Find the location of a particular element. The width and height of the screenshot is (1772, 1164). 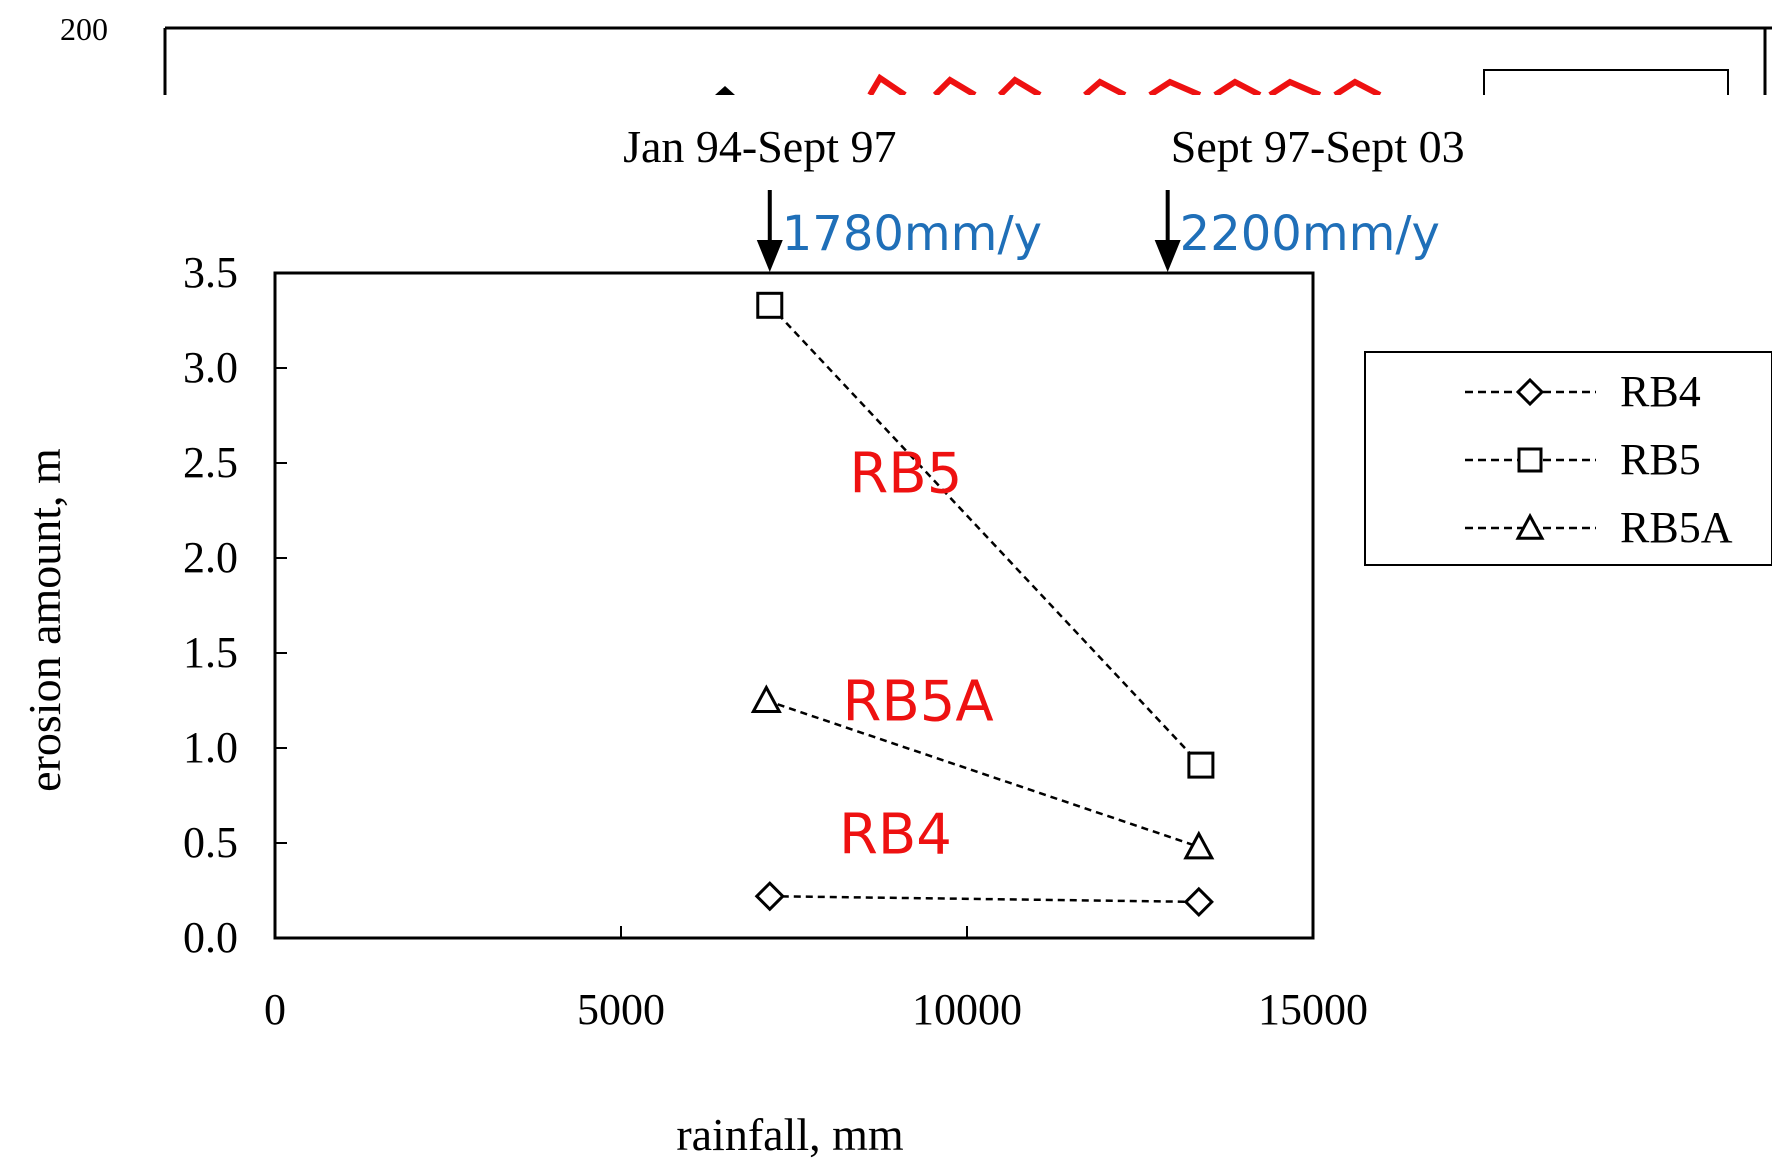

background-red-fragment is located at coordinates (1124, 85).